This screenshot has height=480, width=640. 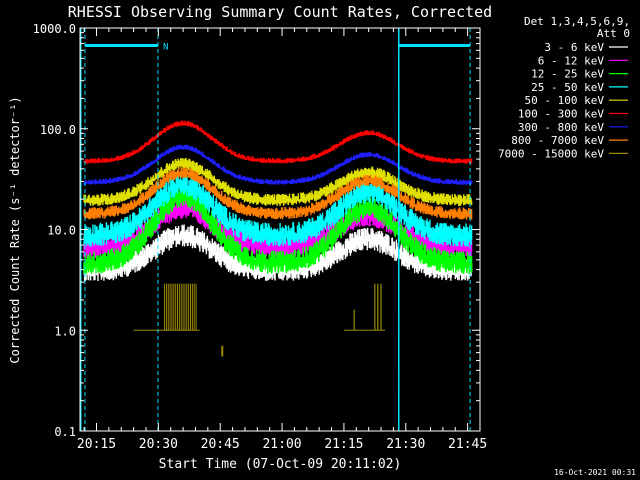 I want to click on y-tick-label: 10.0, so click(x=61, y=231).